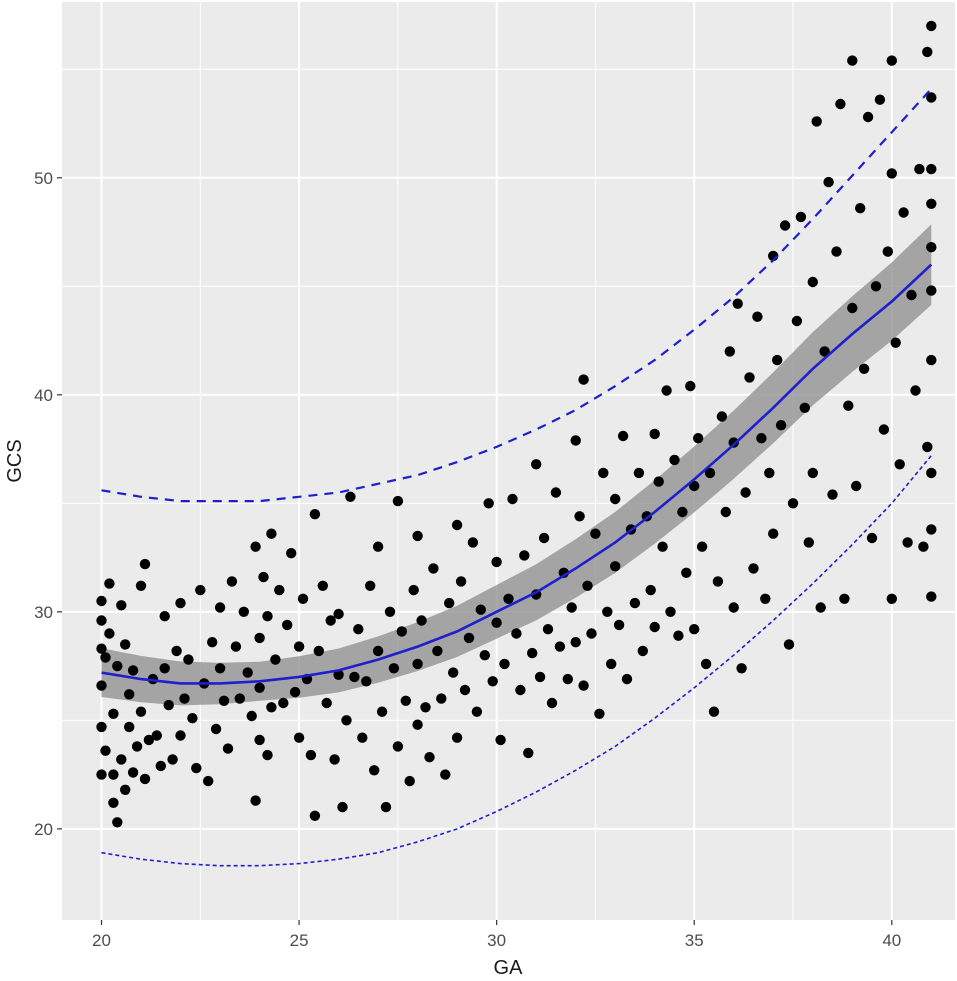 The width and height of the screenshot is (957, 981). What do you see at coordinates (43, 178) in the screenshot?
I see `y-tick-label: 50` at bounding box center [43, 178].